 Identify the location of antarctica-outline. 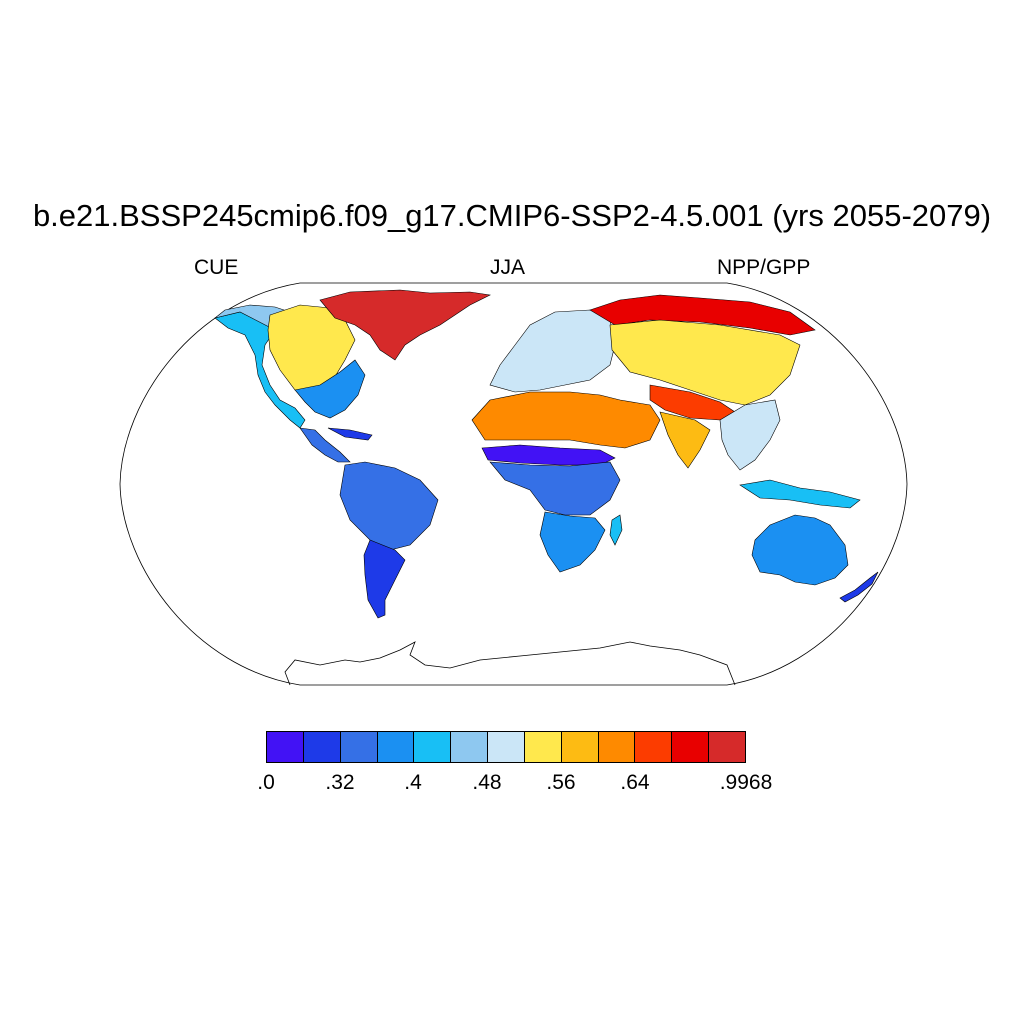
(510, 663).